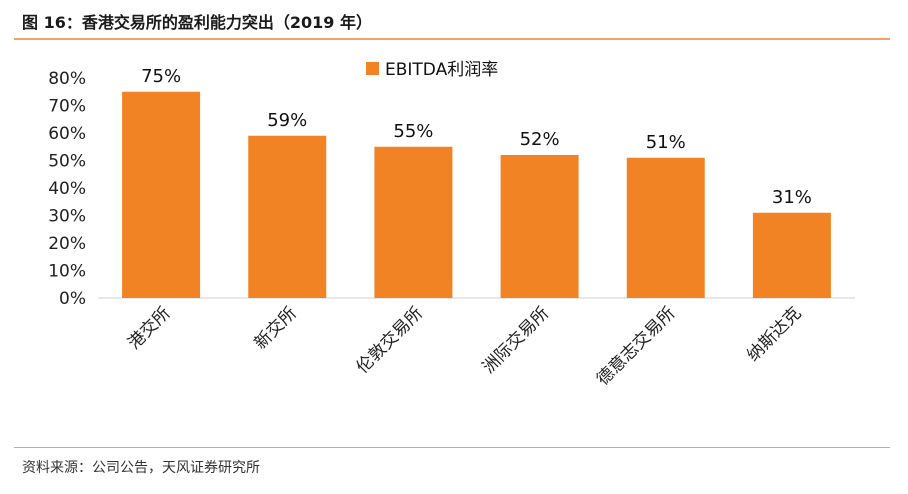 The height and width of the screenshot is (494, 908). I want to click on source-note: 资料来源：公司公告，天风证券研究所, so click(141, 468).